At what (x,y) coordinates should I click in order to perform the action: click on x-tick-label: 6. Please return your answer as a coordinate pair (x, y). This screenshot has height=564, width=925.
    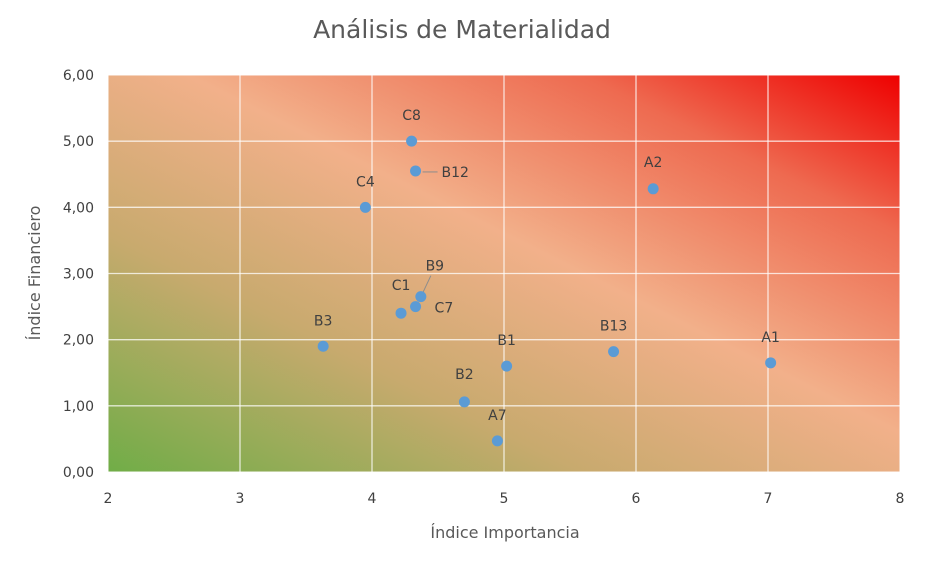
    Looking at the image, I should click on (636, 499).